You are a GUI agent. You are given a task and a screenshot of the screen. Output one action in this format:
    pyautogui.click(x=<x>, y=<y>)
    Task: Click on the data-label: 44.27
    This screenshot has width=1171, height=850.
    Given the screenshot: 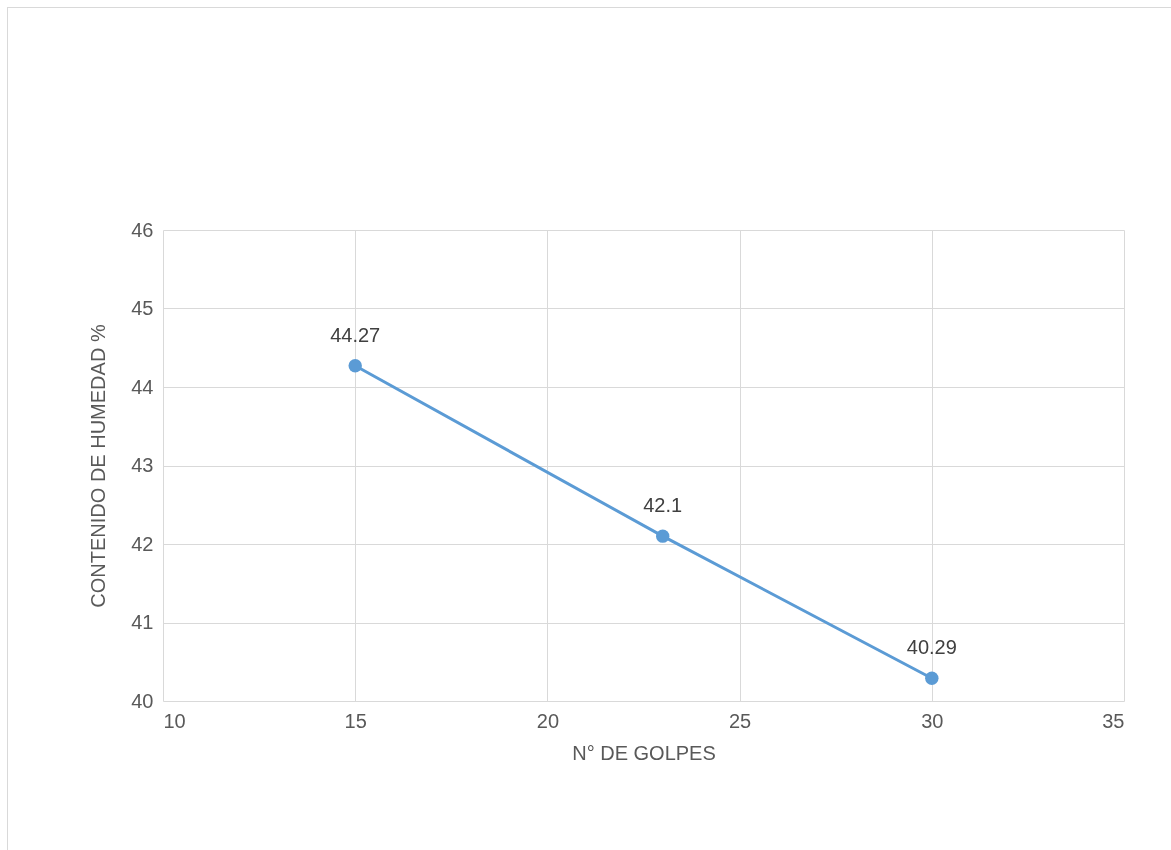 What is the action you would take?
    pyautogui.click(x=355, y=334)
    